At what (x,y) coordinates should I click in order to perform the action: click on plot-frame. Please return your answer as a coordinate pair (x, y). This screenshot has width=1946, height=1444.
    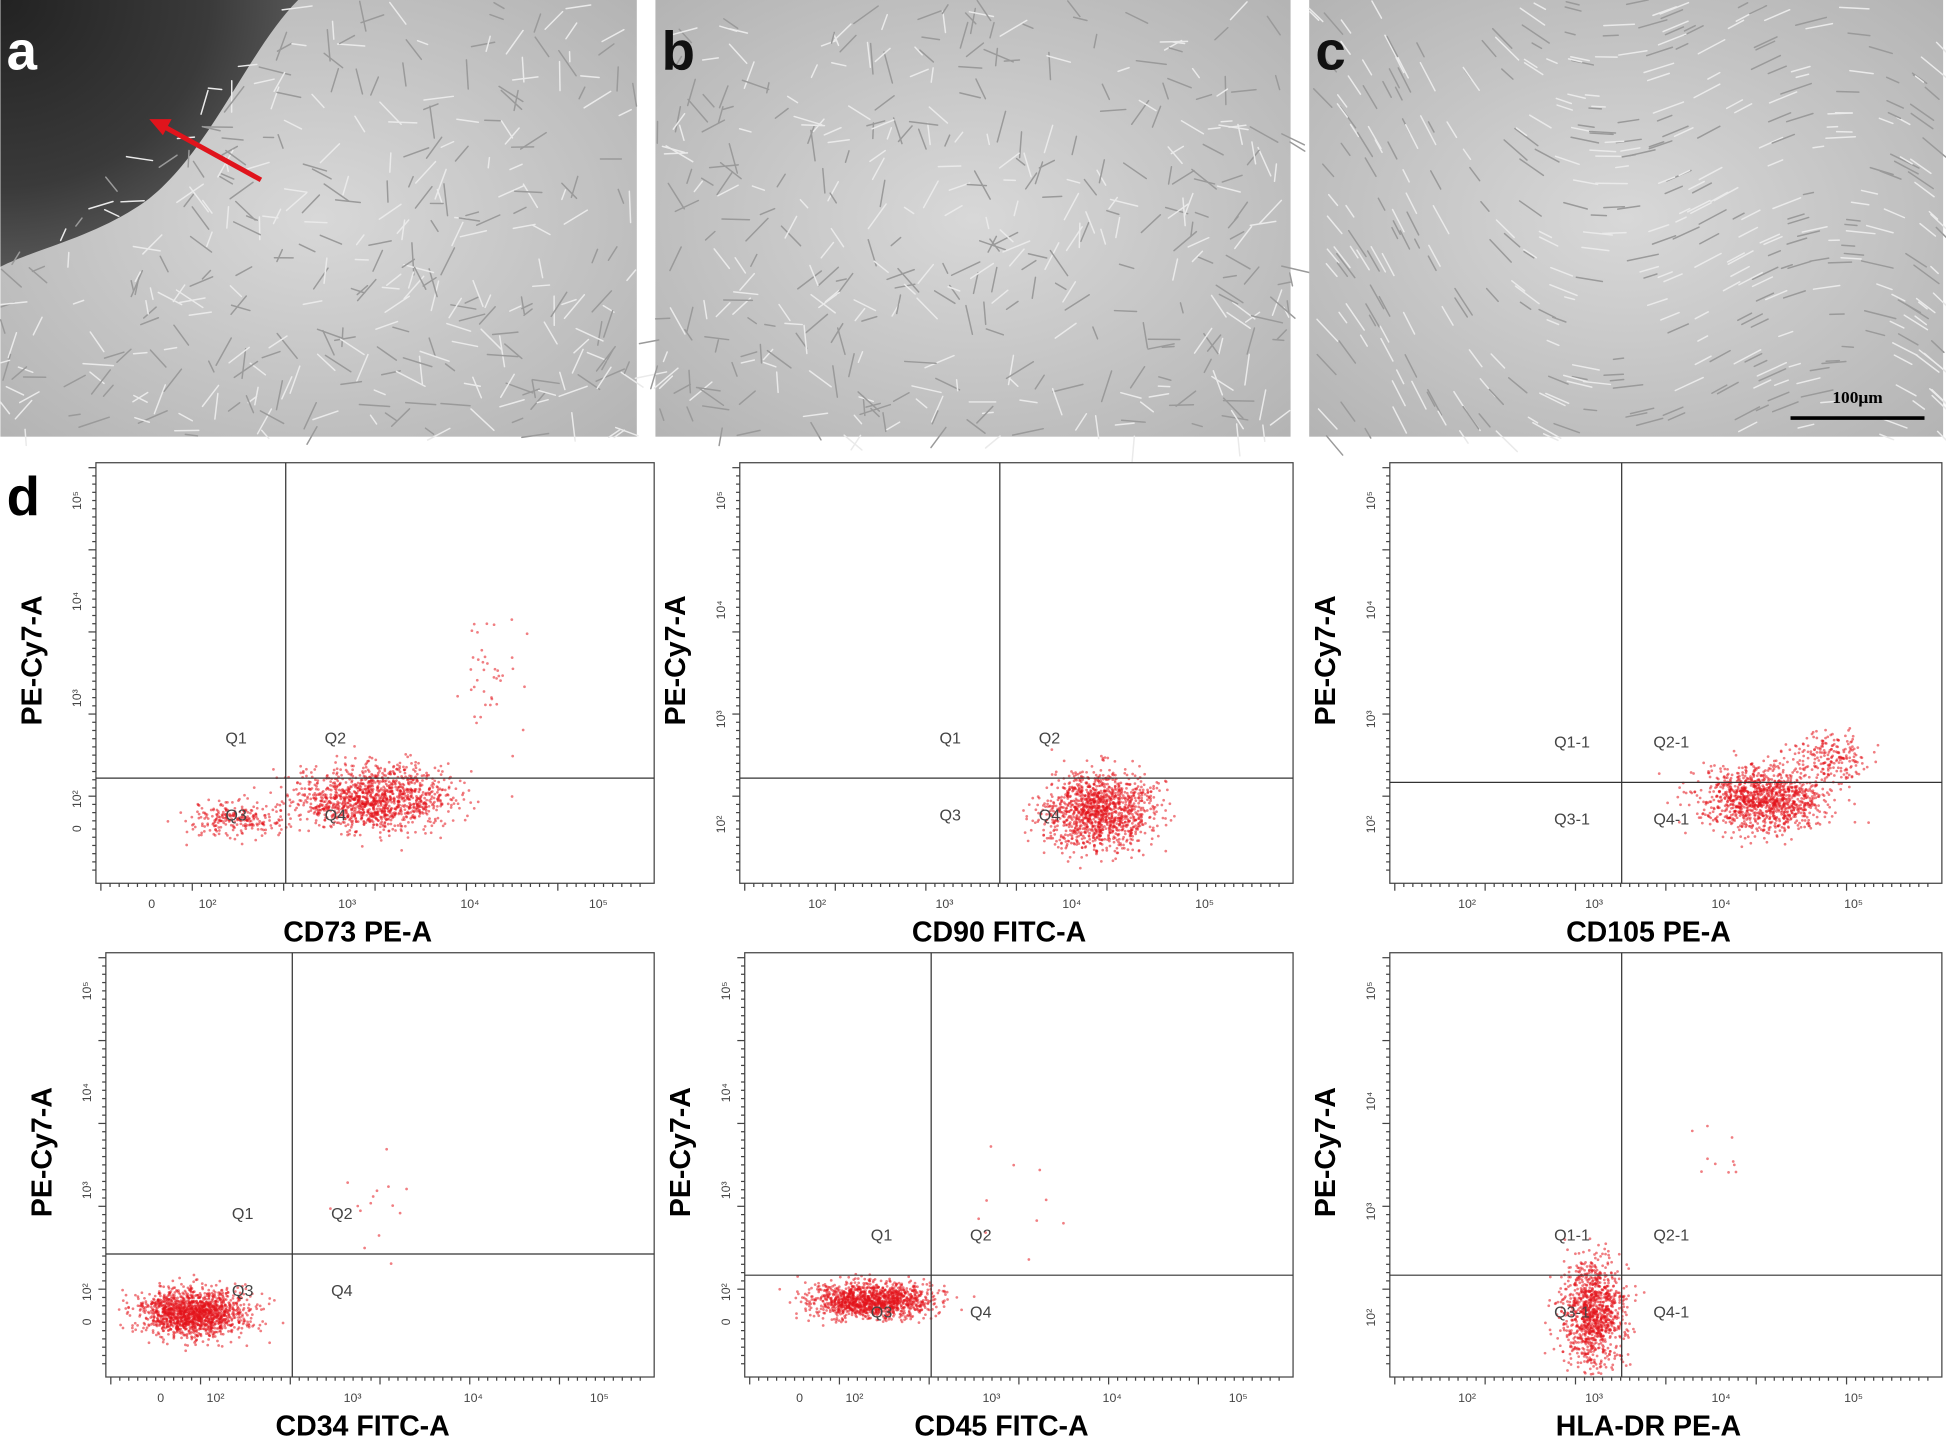
    Looking at the image, I should click on (1016, 673).